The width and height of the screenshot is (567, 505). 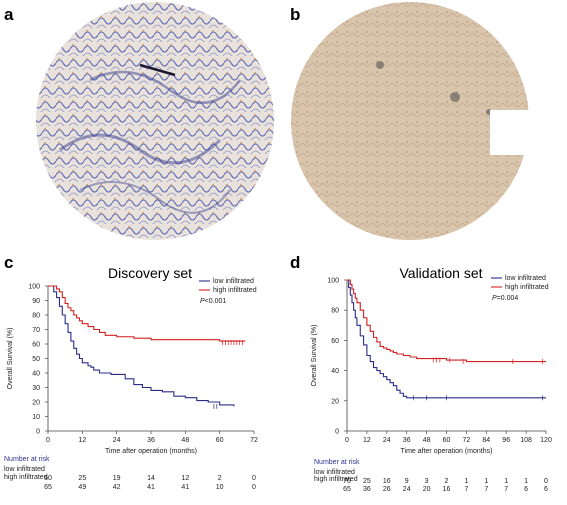 I want to click on risk-count: 20, so click(x=427, y=489).